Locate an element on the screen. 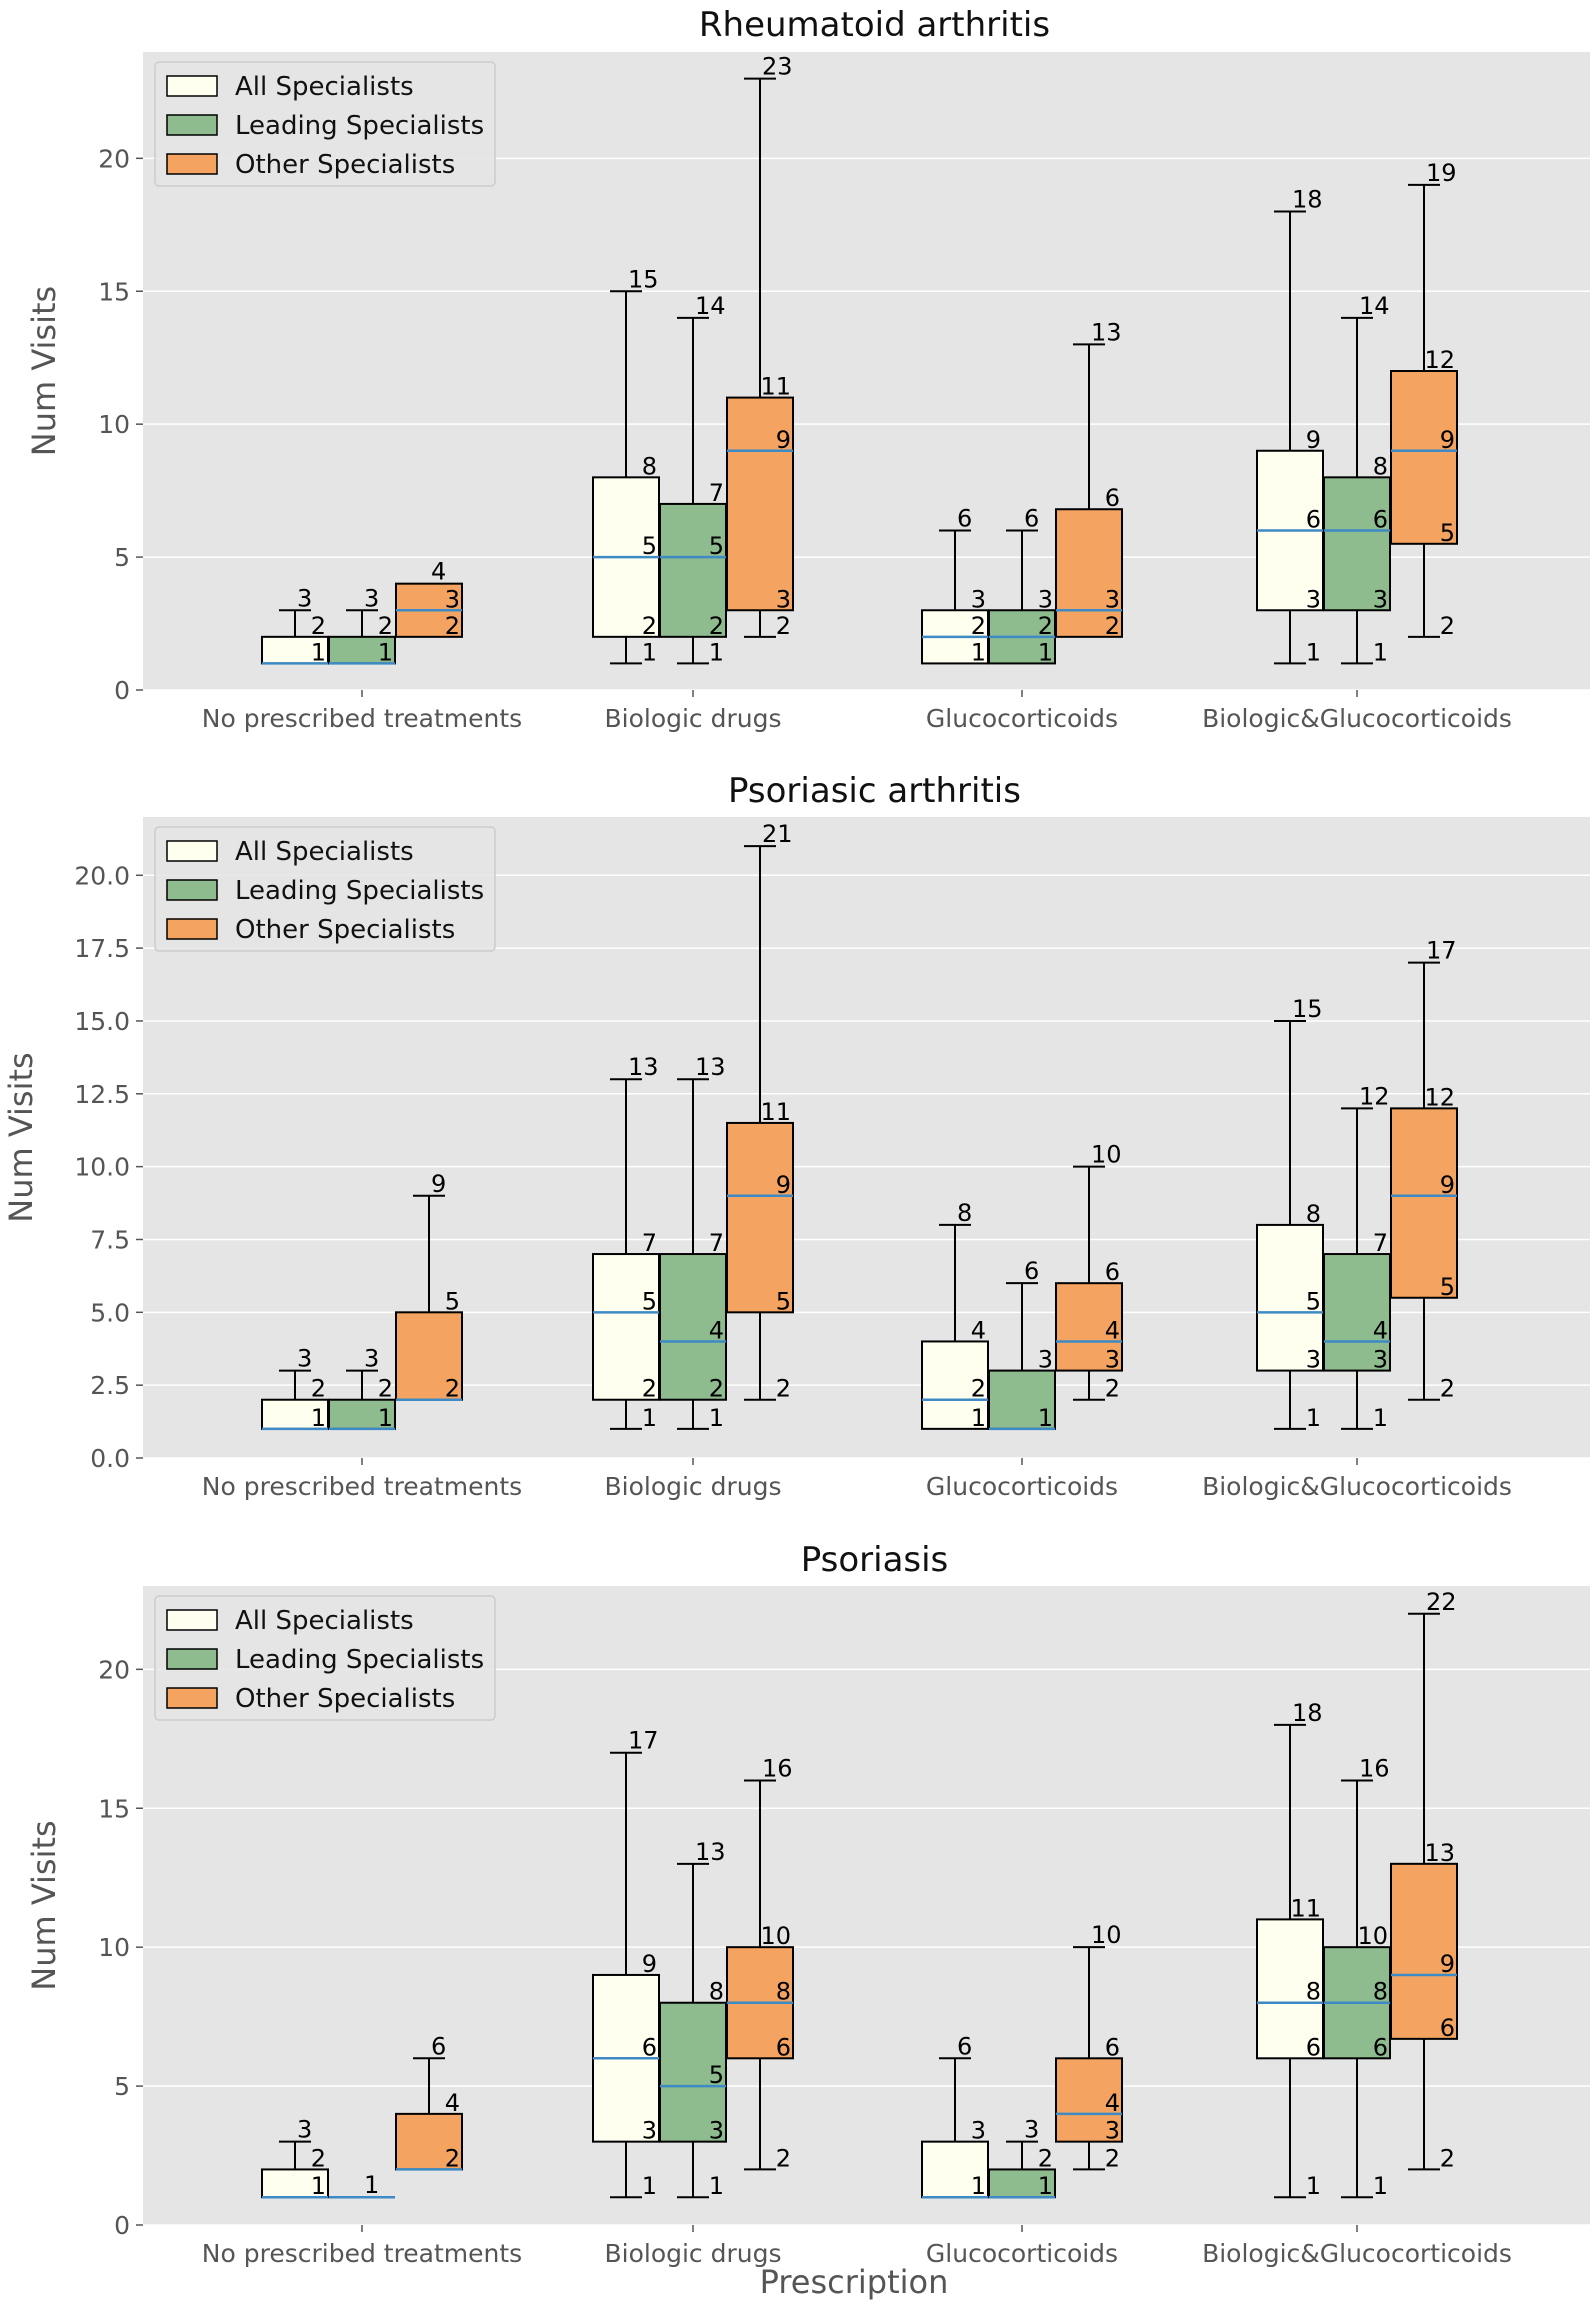 Image resolution: width=1595 pixels, height=2323 pixels. legend-box is located at coordinates (325, 889).